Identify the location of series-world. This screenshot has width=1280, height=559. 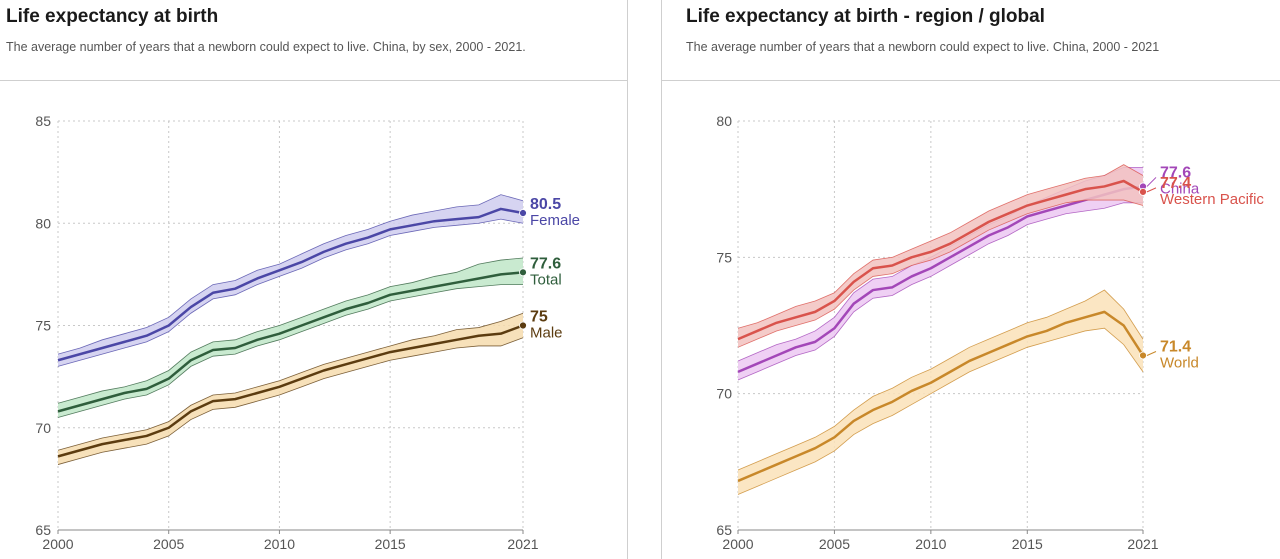
(941, 392).